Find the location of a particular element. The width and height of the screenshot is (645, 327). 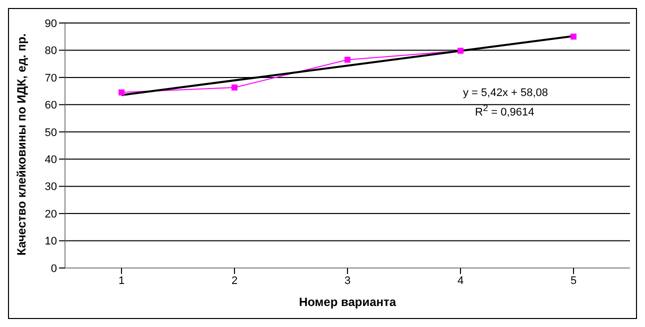

y-tick-label: 60 is located at coordinates (50, 106).